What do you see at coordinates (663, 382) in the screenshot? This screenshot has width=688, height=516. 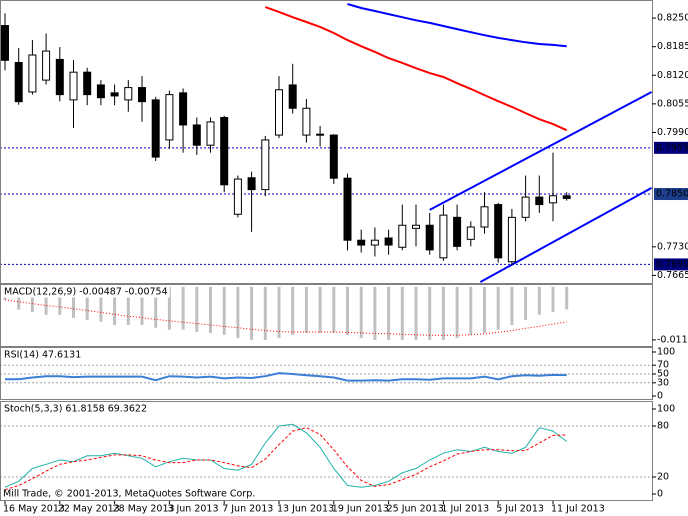 I see `y-tick-label: 30` at bounding box center [663, 382].